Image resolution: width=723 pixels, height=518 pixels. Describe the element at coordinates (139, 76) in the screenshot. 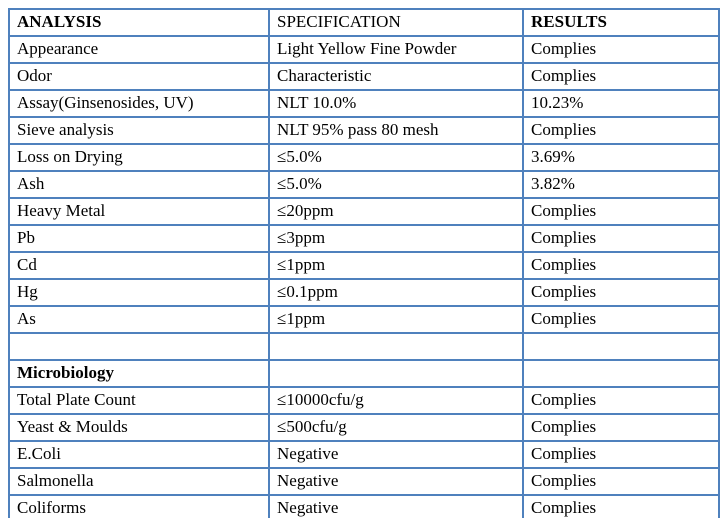

I see `analysis-cell: Odor` at that location.